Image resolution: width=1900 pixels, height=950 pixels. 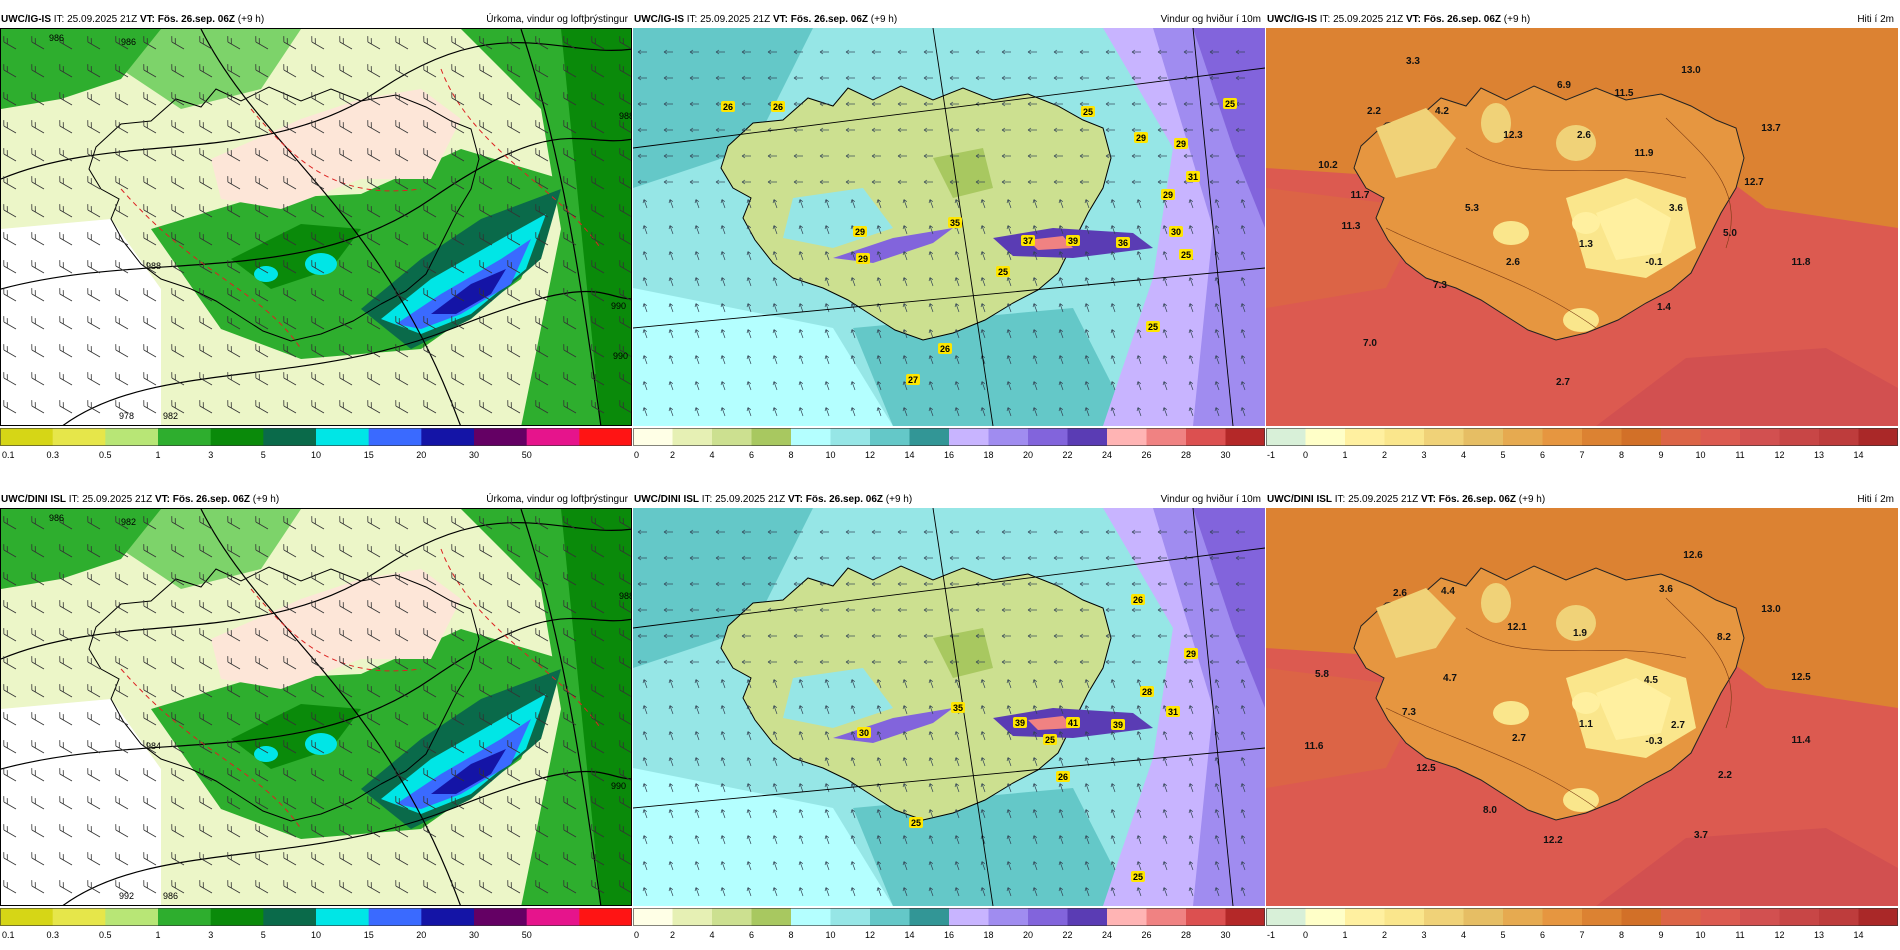 I want to click on colorbar-tick-label: 0.1, so click(x=8, y=455).